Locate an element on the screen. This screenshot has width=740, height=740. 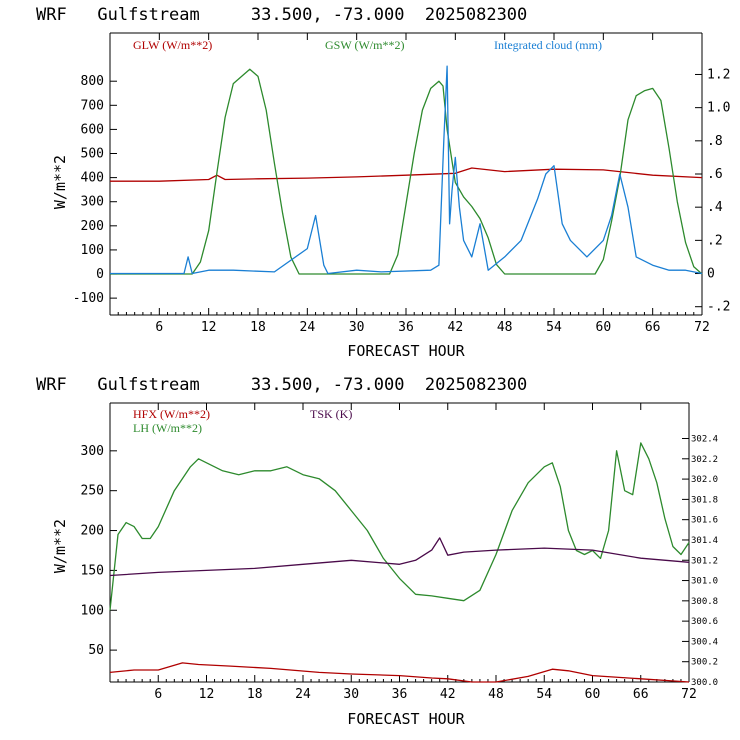
chart1-ytick-label: 800 is located at coordinates (92, 81).